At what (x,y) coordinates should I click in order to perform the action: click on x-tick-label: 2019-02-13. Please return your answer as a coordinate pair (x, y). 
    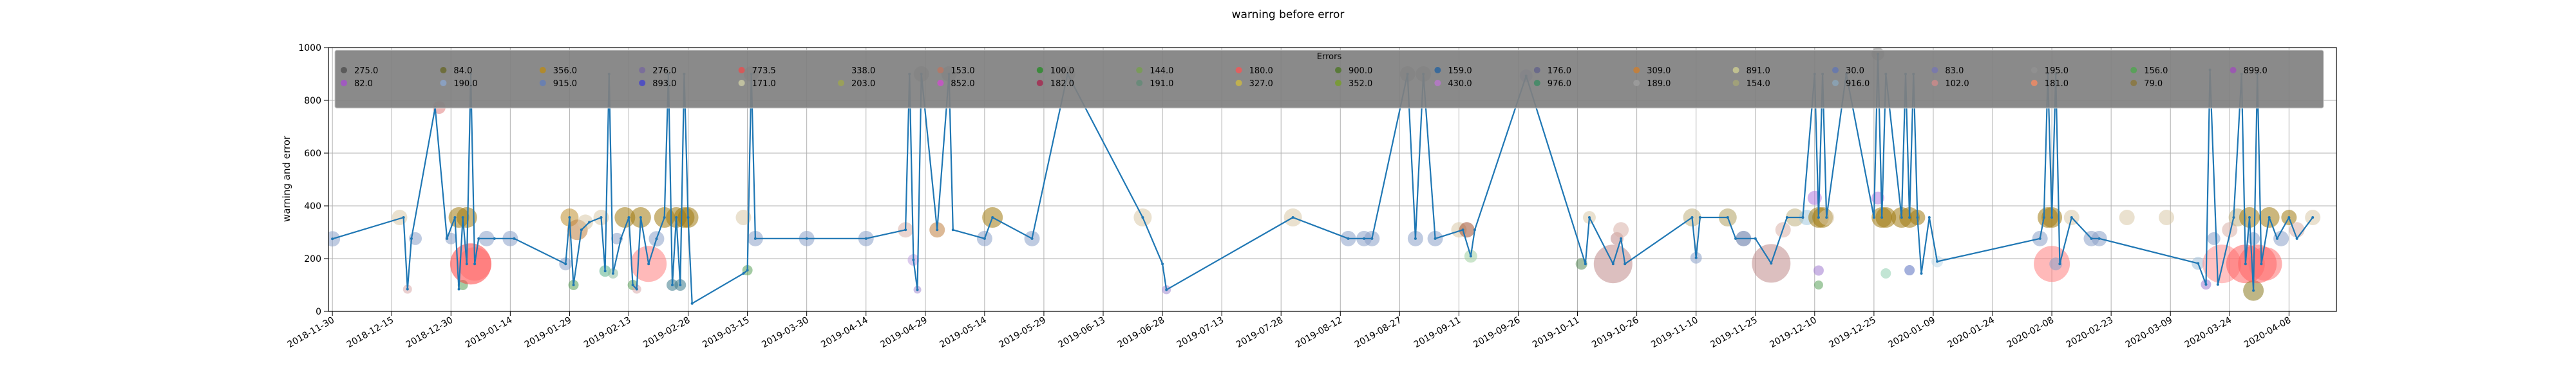
    Looking at the image, I should click on (607, 333).